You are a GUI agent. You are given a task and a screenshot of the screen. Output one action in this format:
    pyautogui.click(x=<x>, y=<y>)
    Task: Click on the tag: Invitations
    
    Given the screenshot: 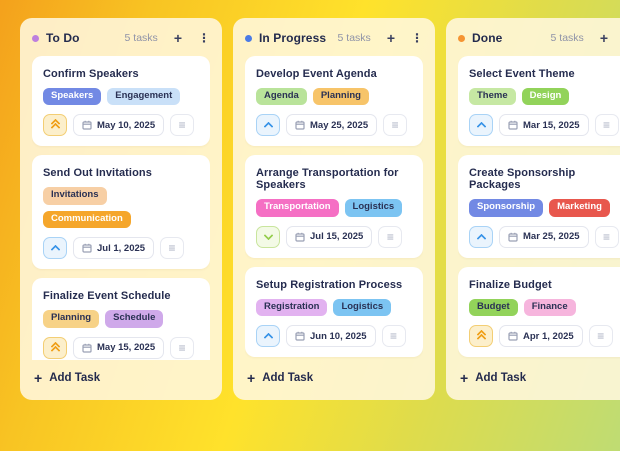 What is the action you would take?
    pyautogui.click(x=75, y=196)
    